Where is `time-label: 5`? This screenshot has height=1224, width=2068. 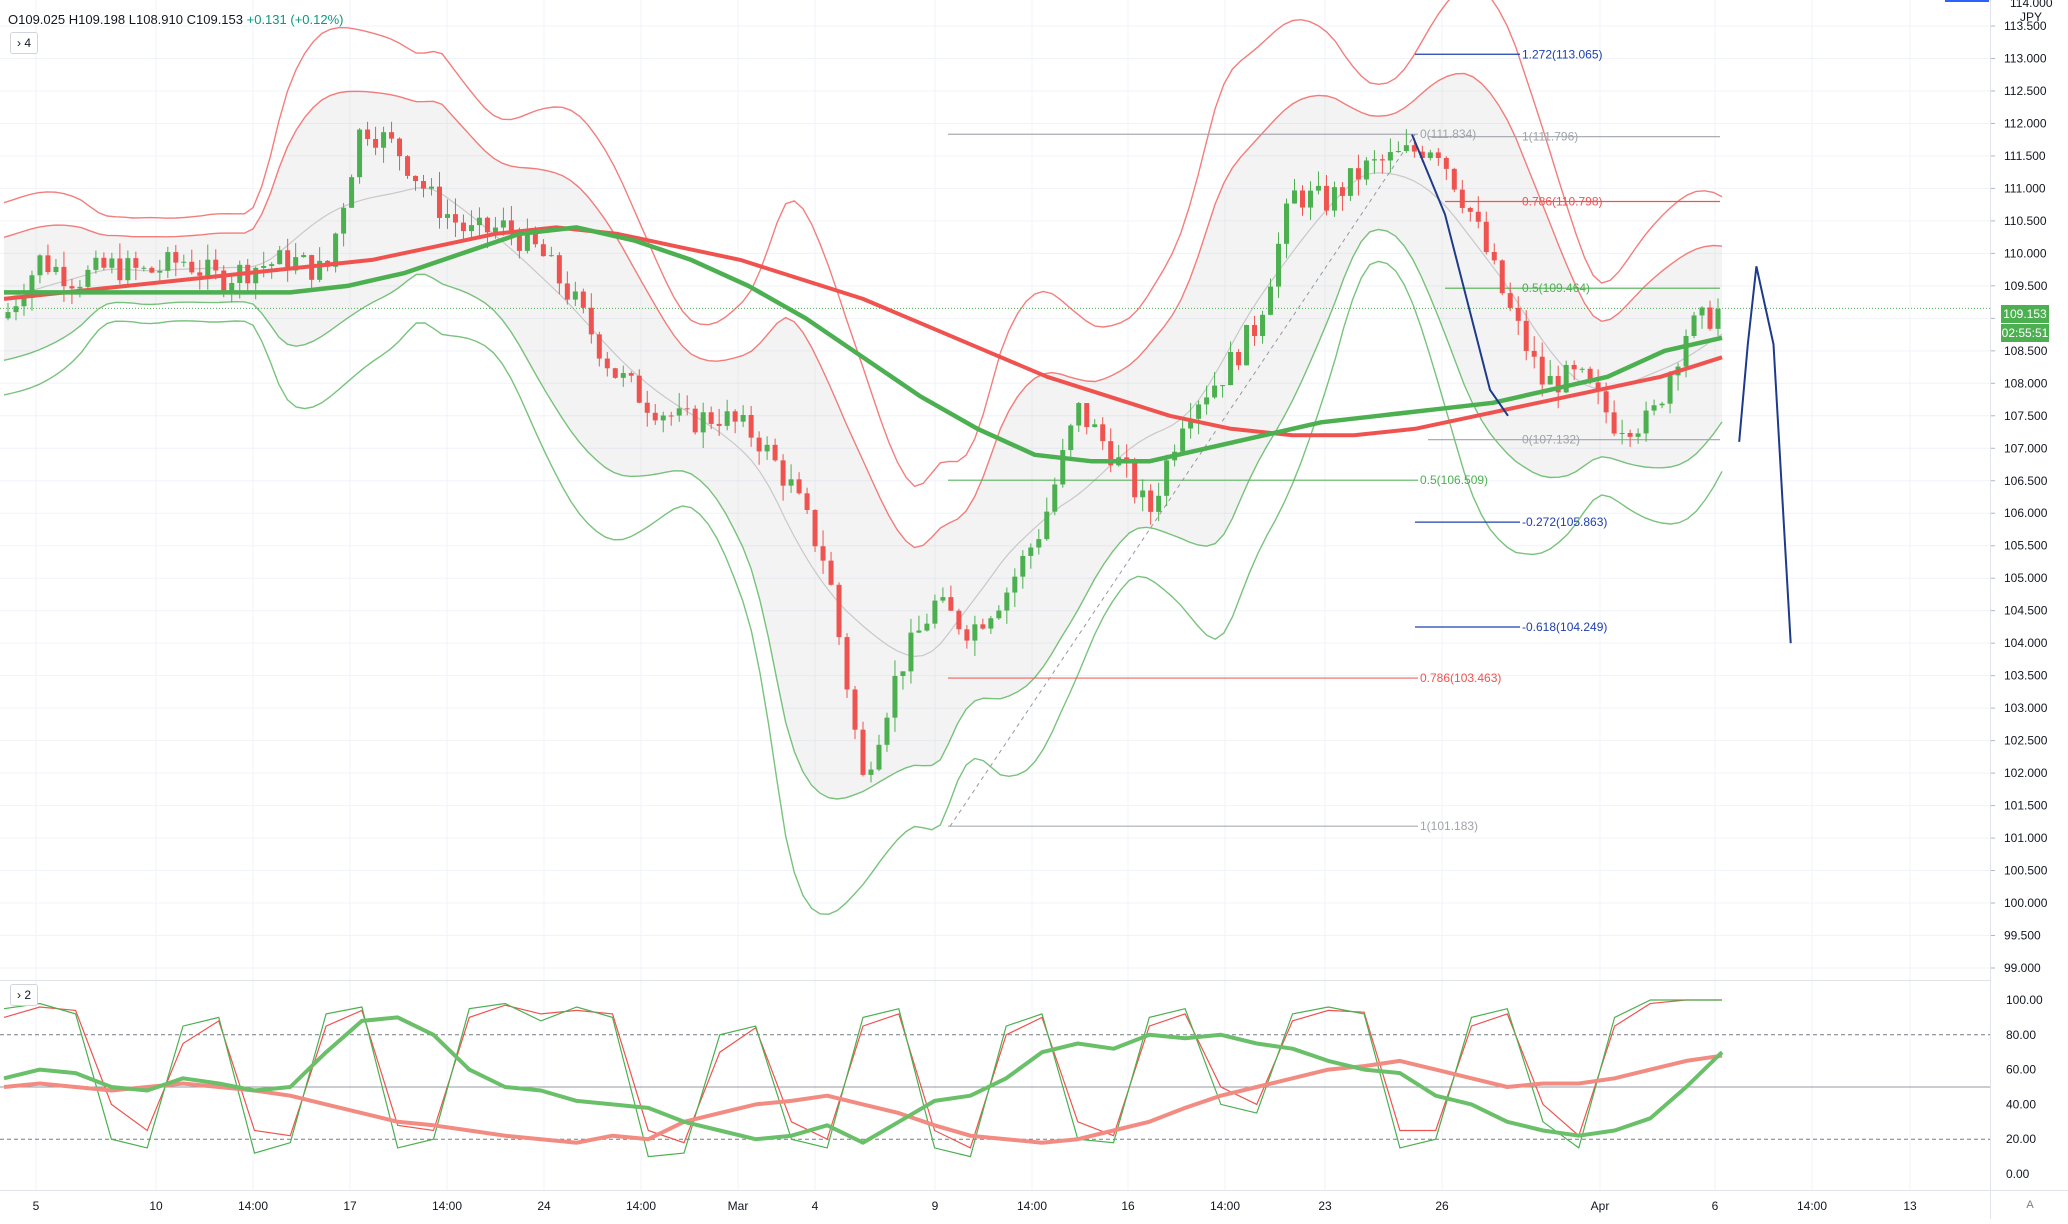 time-label: 5 is located at coordinates (36, 1206).